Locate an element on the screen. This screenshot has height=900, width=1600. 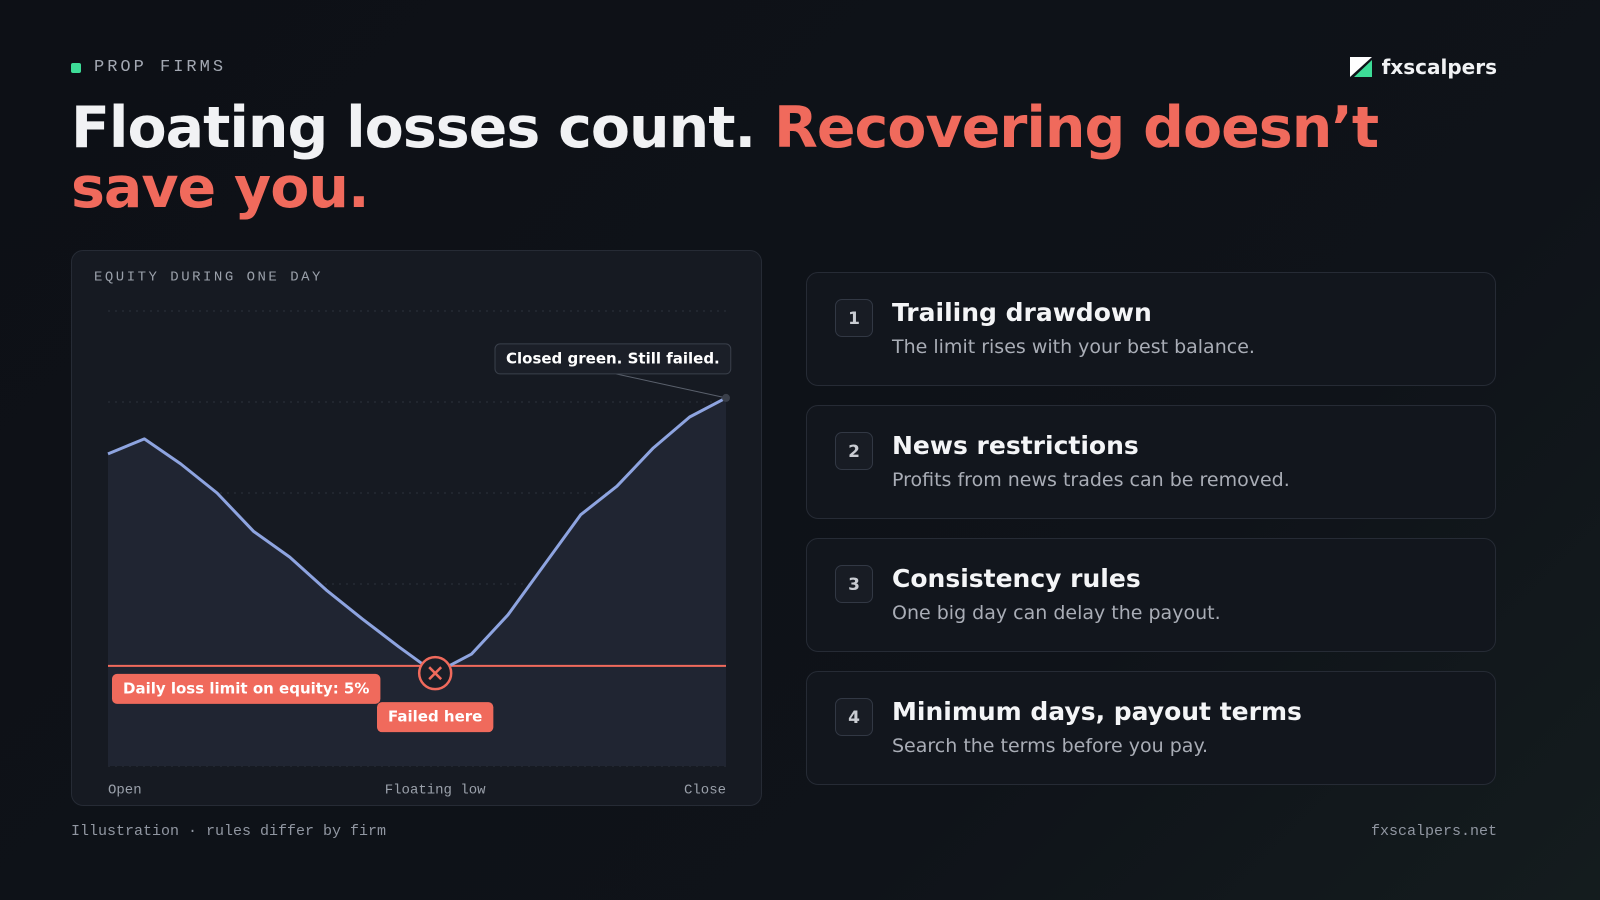
footer-note: Illustration · rules differ by firm is located at coordinates (229, 831).